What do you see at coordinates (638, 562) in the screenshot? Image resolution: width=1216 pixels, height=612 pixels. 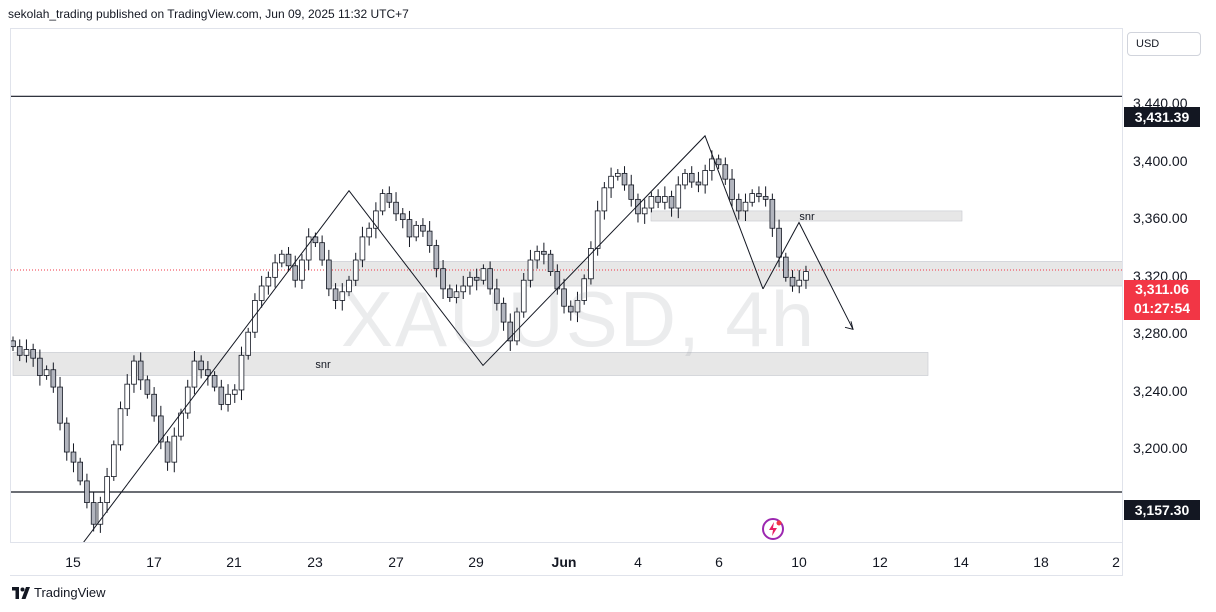 I see `time-label: 4` at bounding box center [638, 562].